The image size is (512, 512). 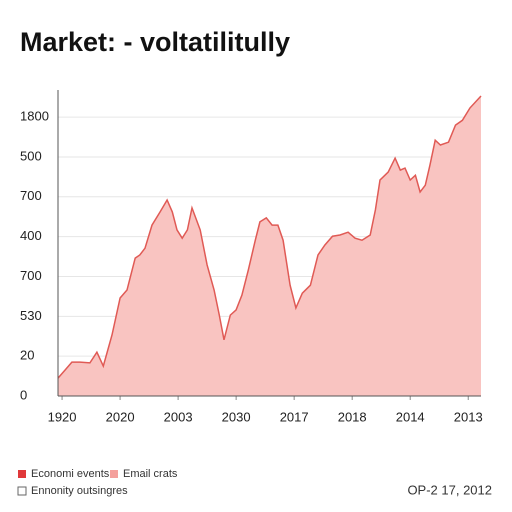 What do you see at coordinates (150, 474) in the screenshot?
I see `legend-label: Email crats` at bounding box center [150, 474].